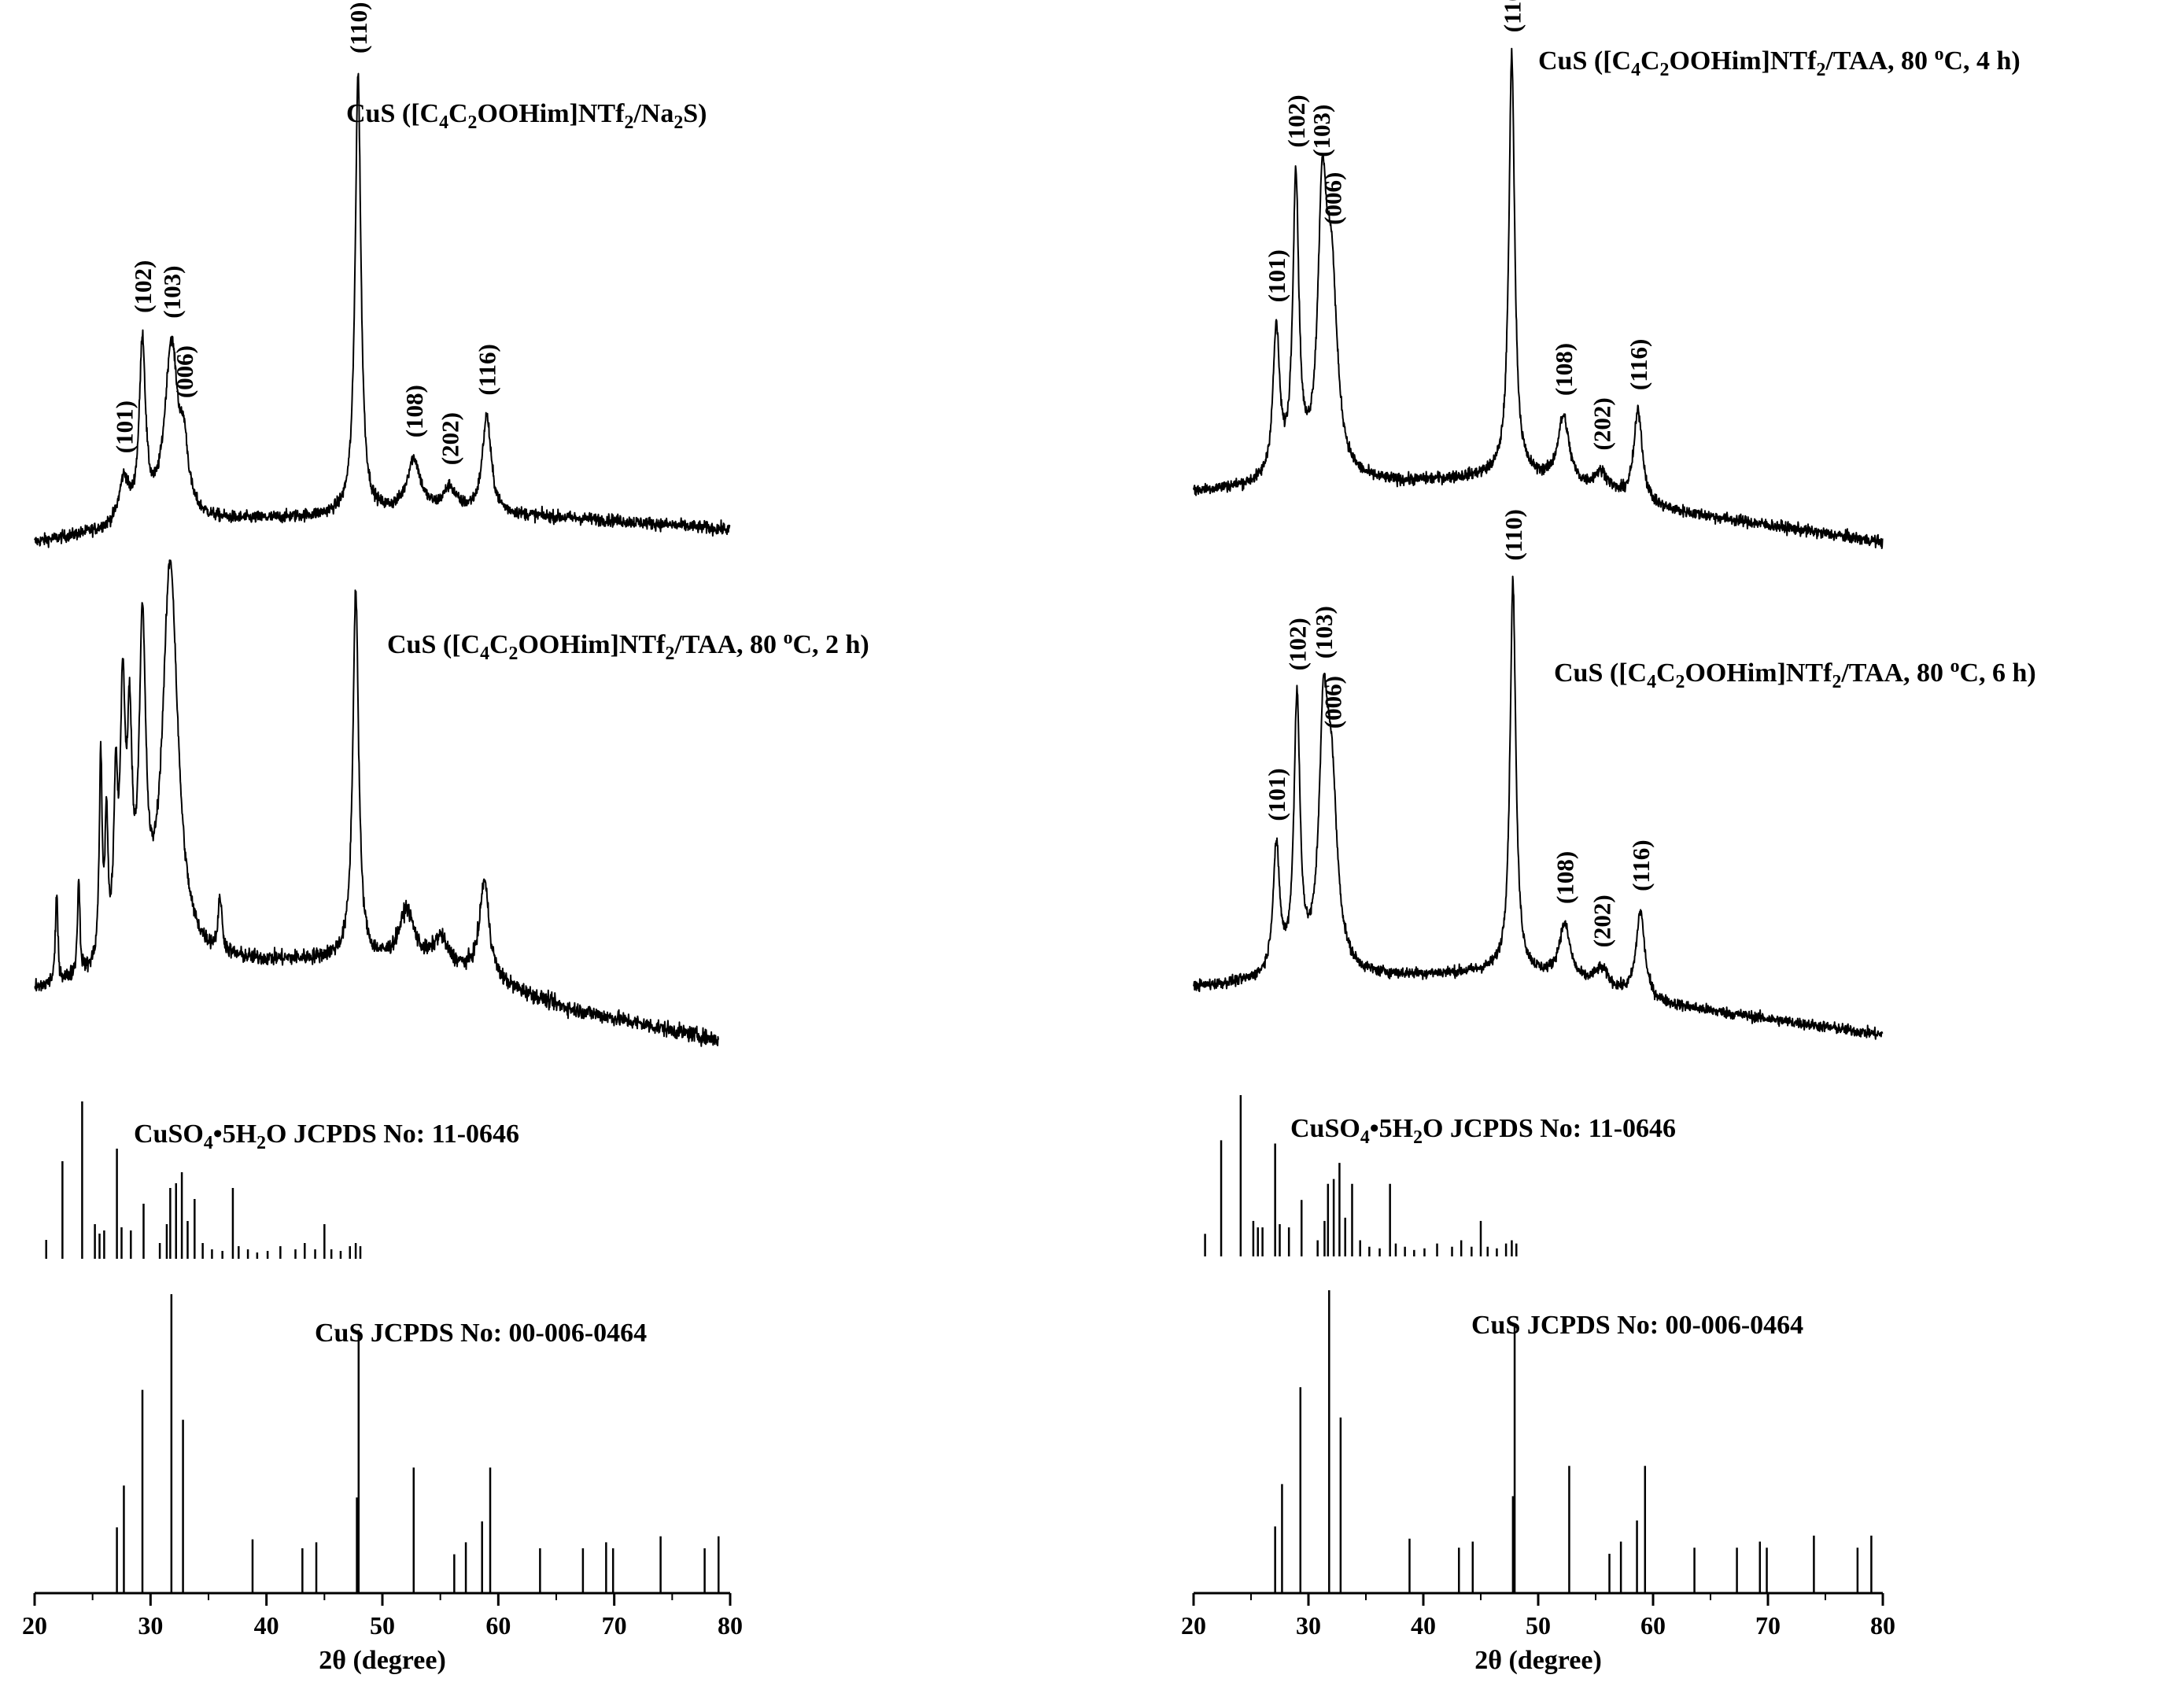 This screenshot has width=2170, height=1708. Describe the element at coordinates (1880, 61) in the screenshot. I see `title-part: /TAA, 80` at that location.